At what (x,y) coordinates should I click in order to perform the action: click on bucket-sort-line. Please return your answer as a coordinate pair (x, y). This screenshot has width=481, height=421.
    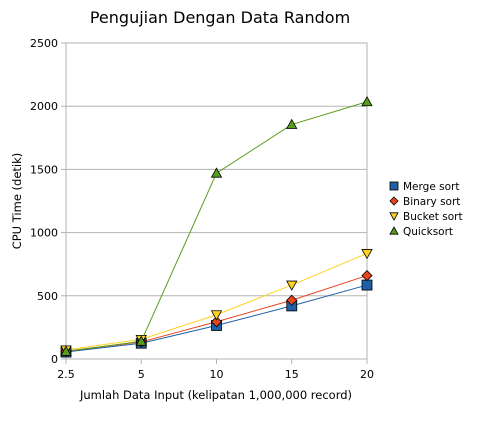
    Looking at the image, I should click on (216, 301).